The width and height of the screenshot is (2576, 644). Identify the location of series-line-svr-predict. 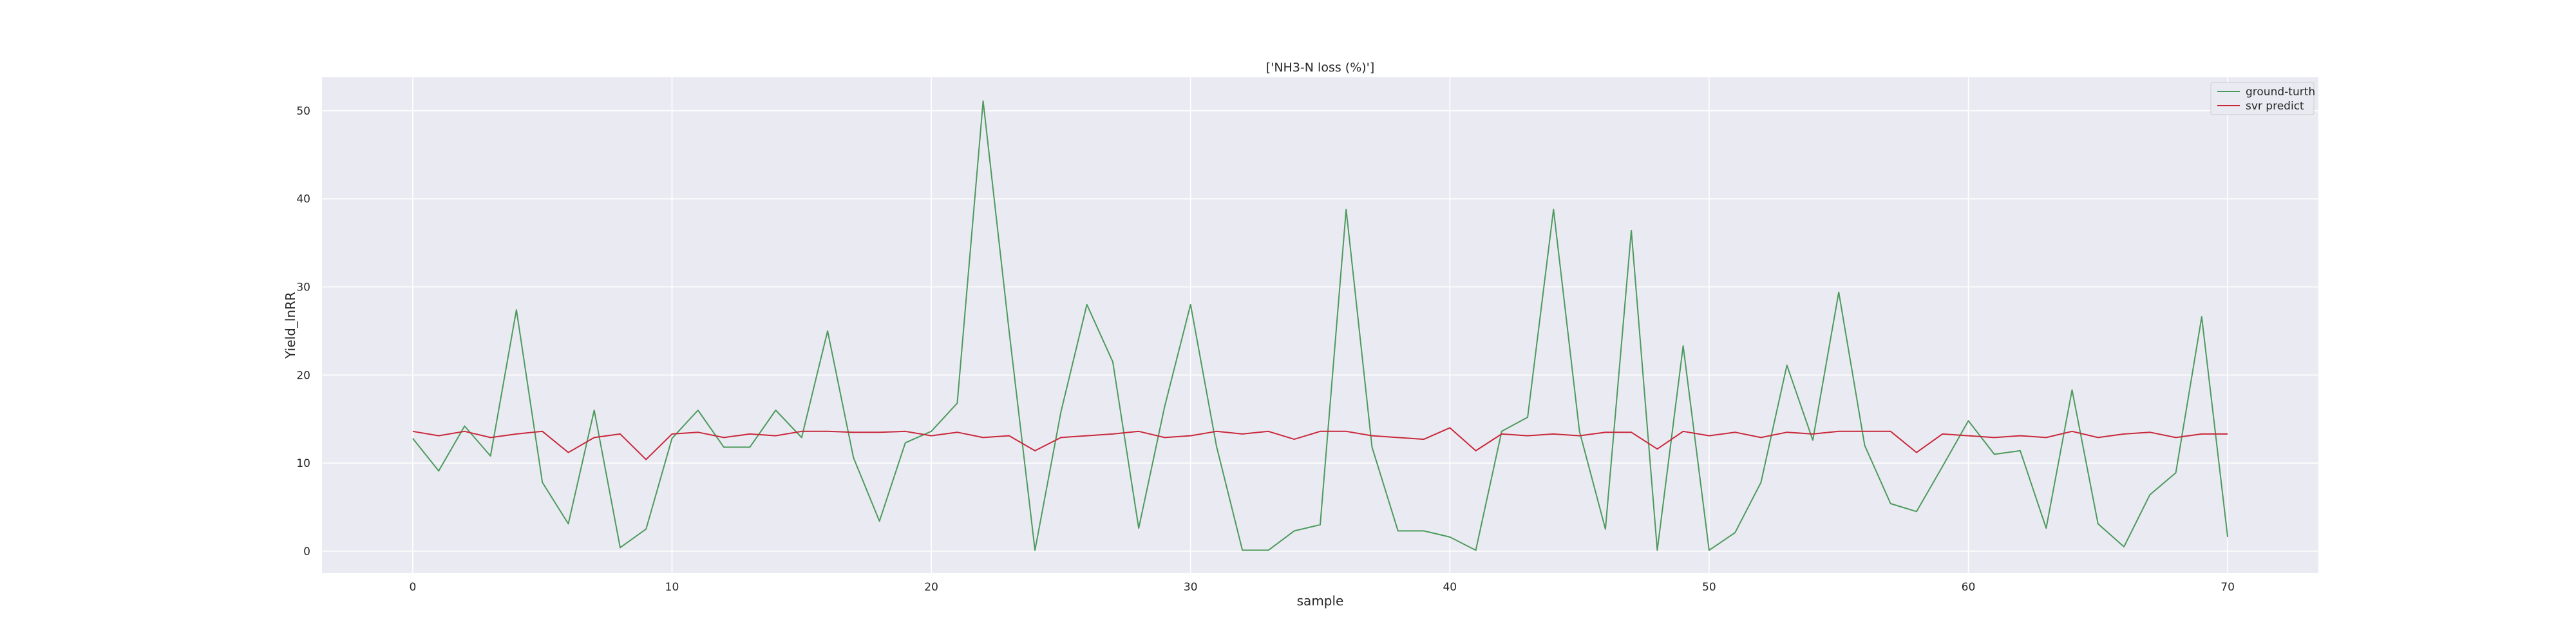
(1320, 444).